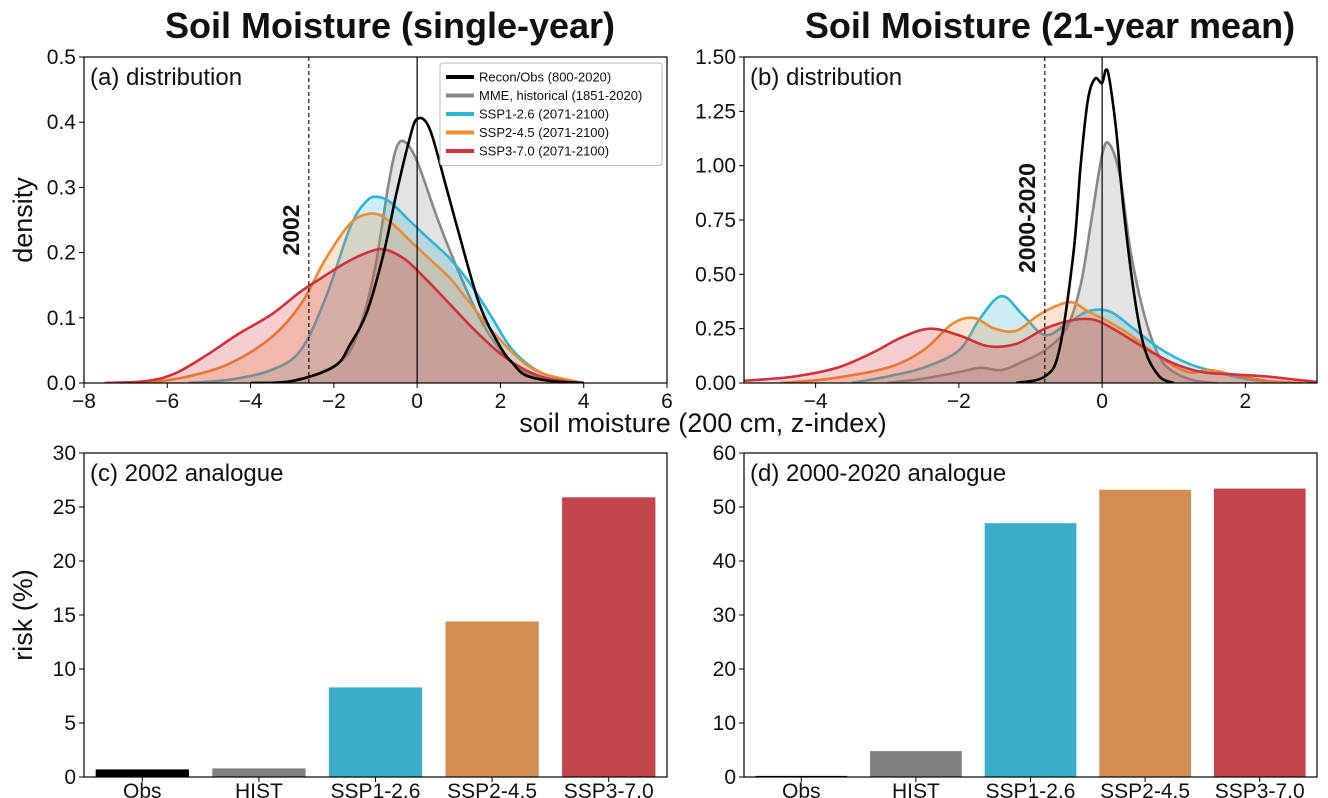  Describe the element at coordinates (1050, 25) in the screenshot. I see `chart-title: Soil Moisture (21-year mean)` at that location.